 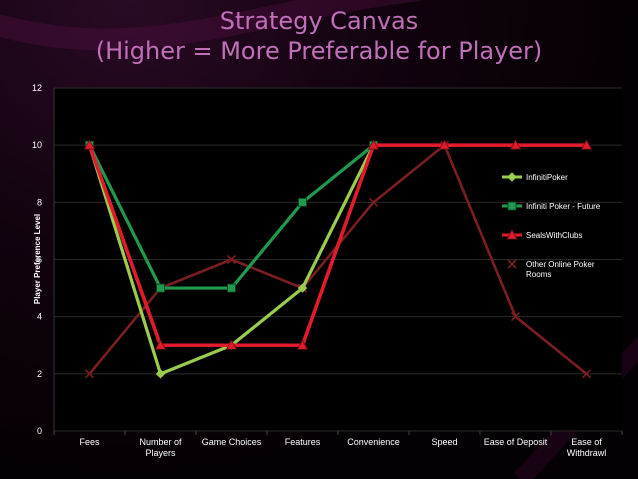 I want to click on y-tick-label: 4, so click(x=39, y=317).